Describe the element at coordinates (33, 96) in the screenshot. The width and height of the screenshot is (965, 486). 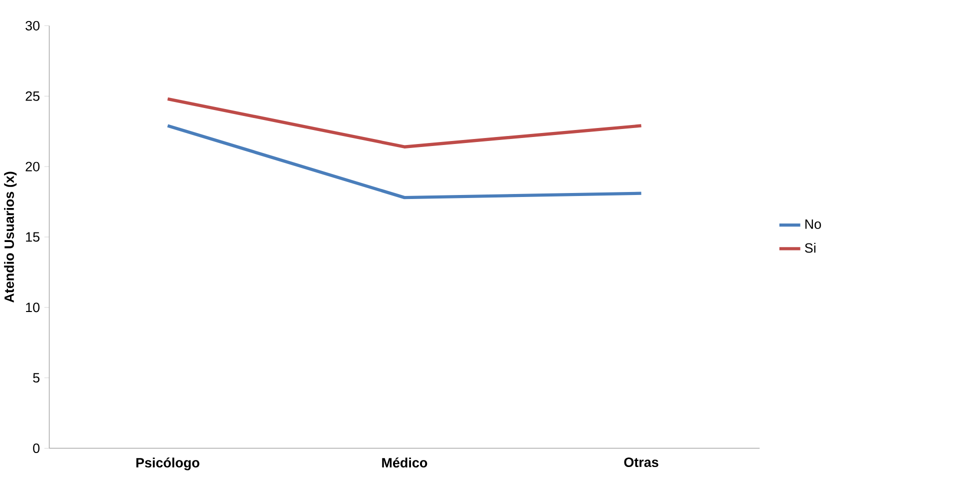
I see `y-tick-label: 25` at that location.